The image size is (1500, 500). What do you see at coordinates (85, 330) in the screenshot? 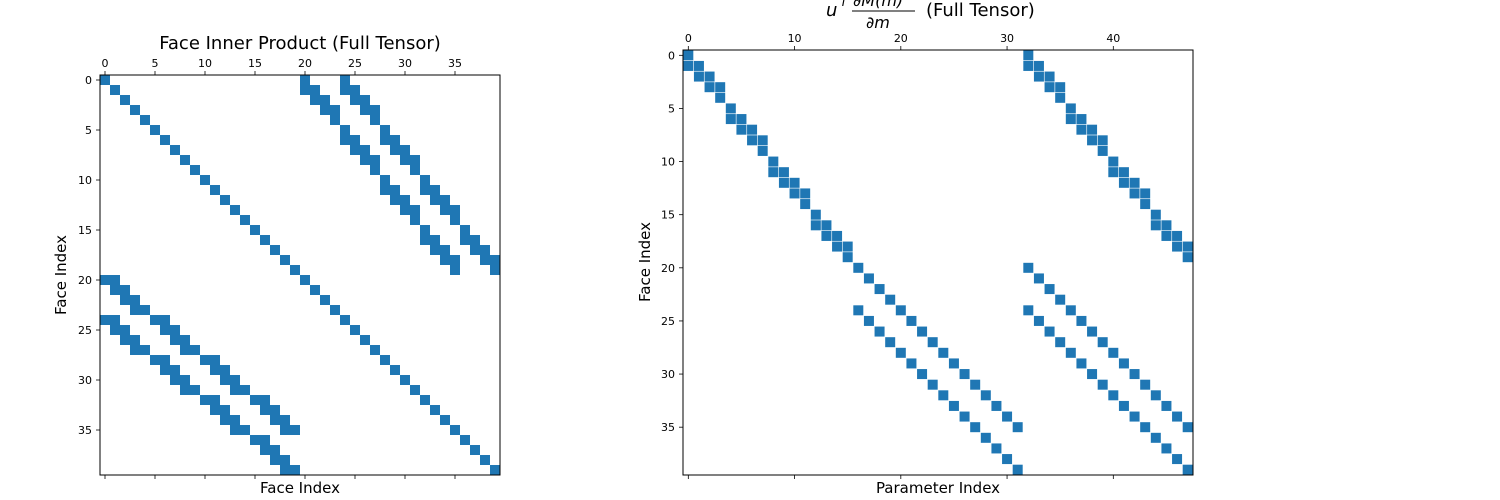
I see `y-tick-label: 25` at bounding box center [85, 330].